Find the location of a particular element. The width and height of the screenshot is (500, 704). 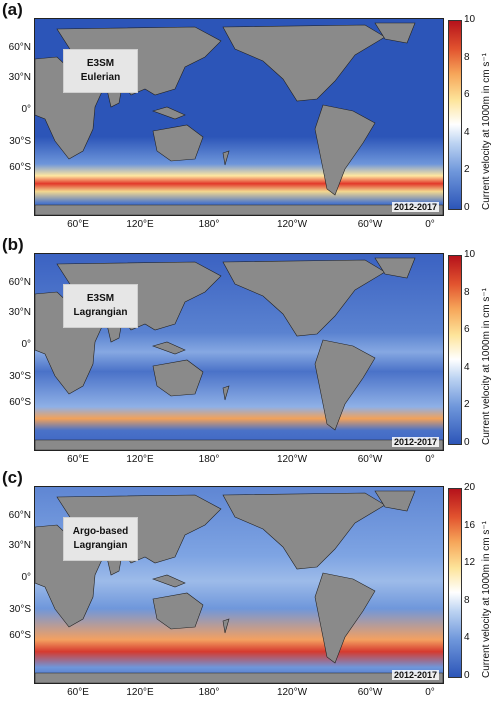

model-label-box: E3SM Lagrangian is located at coordinates (100, 306).